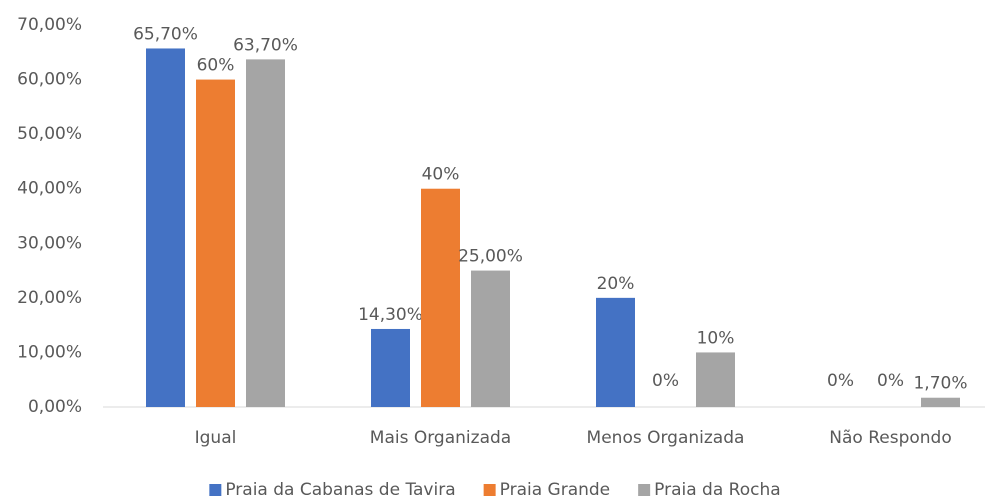  I want to click on legend-label: Praia da Rocha, so click(717, 490).